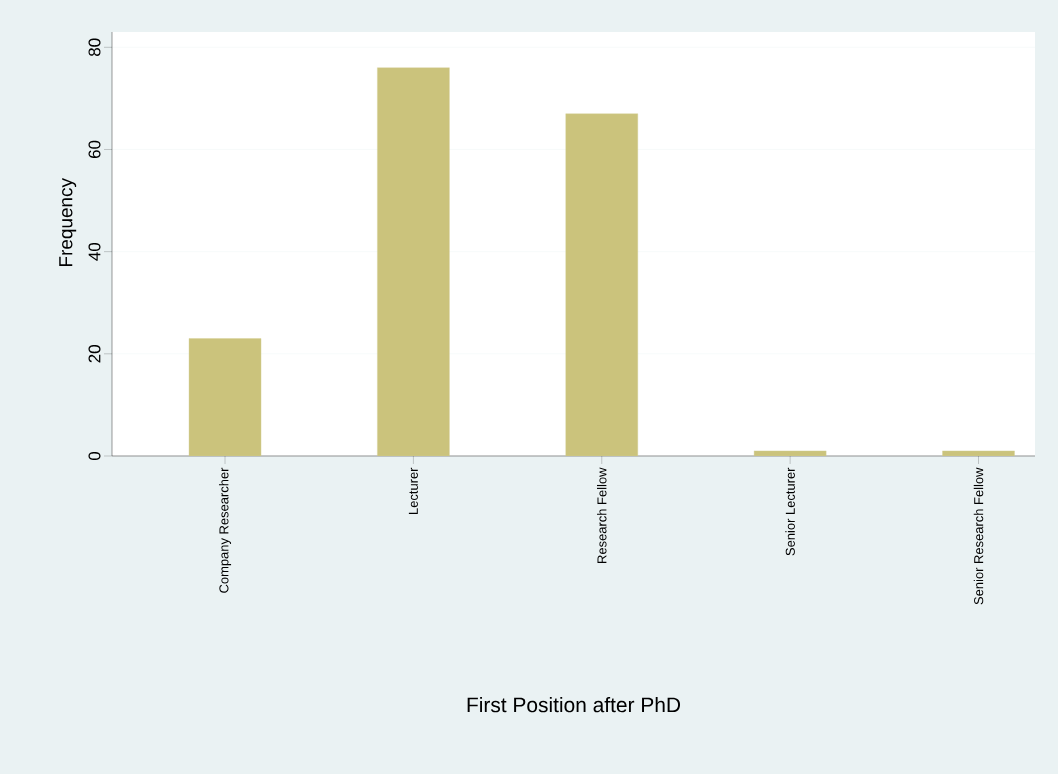 Image resolution: width=1058 pixels, height=774 pixels. I want to click on x-tick-label: Company Researcher, so click(225, 530).